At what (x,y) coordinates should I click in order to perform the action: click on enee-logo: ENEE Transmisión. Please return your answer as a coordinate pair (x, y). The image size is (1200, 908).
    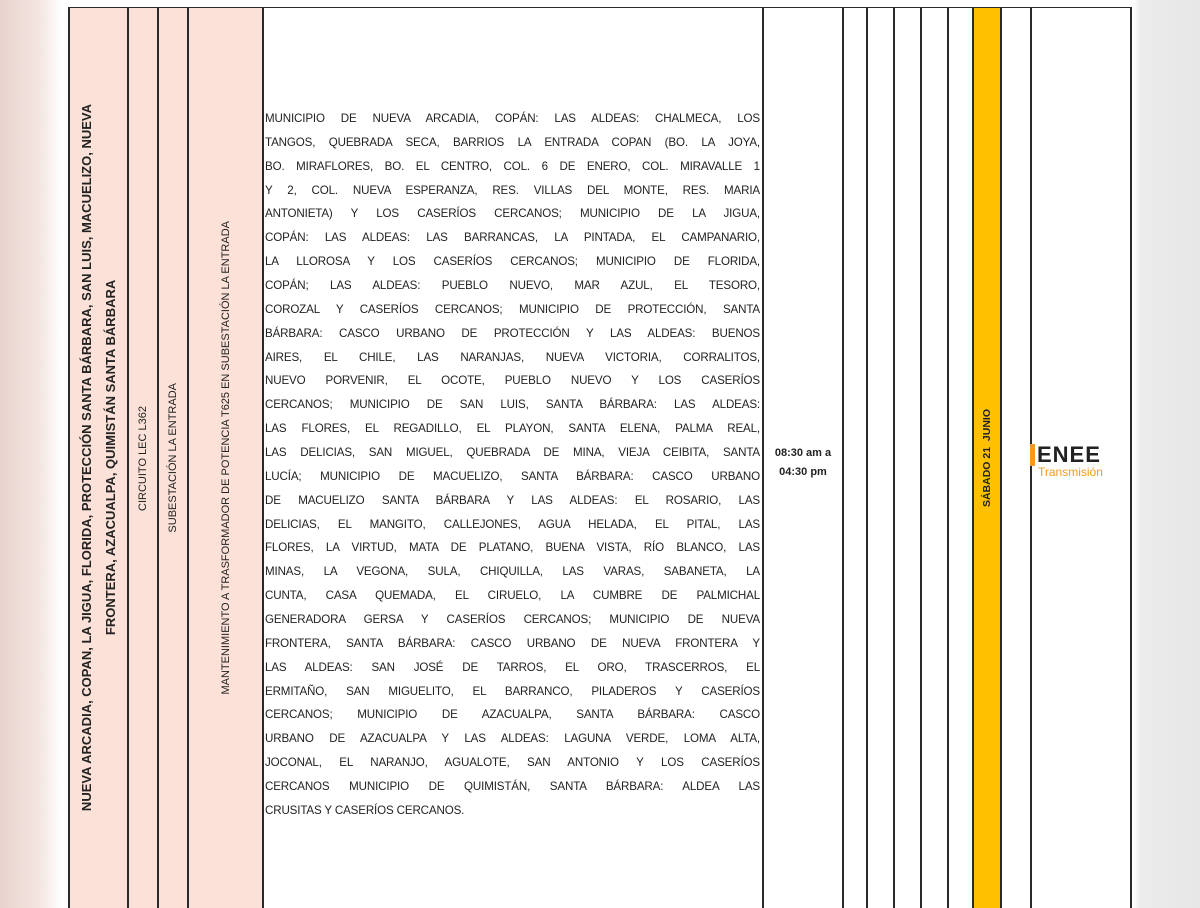
    Looking at the image, I should click on (1080, 460).